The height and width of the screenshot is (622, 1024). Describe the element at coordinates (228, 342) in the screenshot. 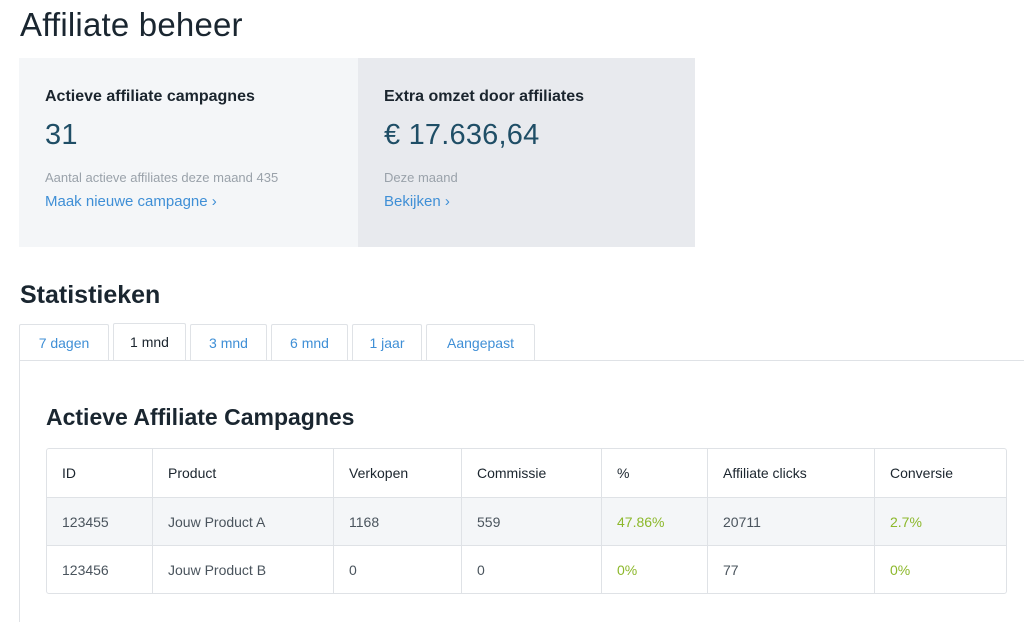

I see `tab-3-months: 3 mnd` at that location.